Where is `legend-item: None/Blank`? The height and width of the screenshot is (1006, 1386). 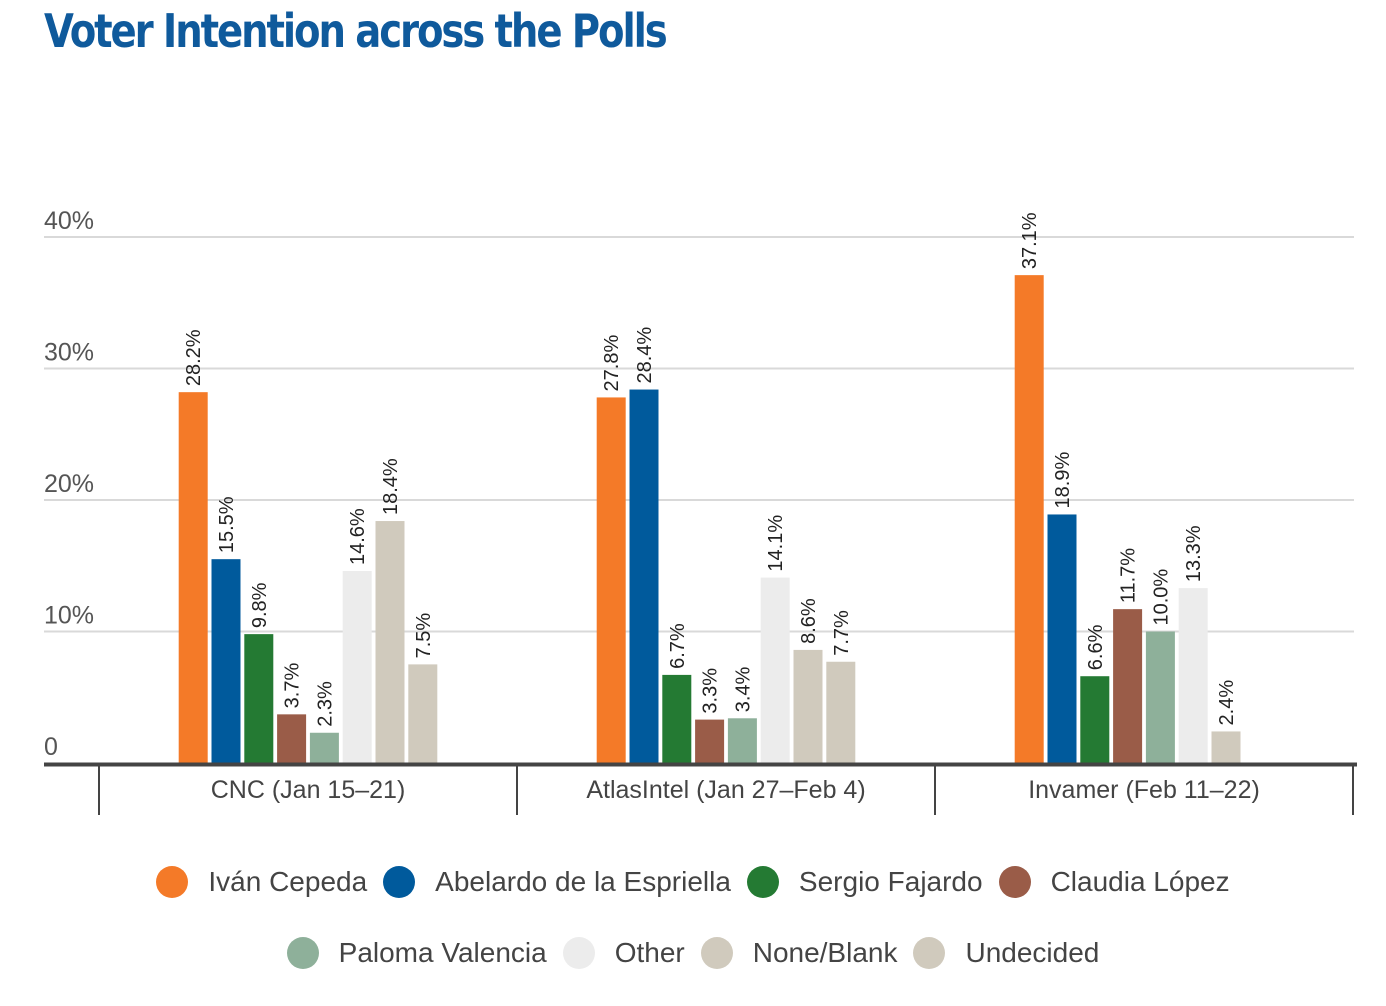
legend-item: None/Blank is located at coordinates (799, 953).